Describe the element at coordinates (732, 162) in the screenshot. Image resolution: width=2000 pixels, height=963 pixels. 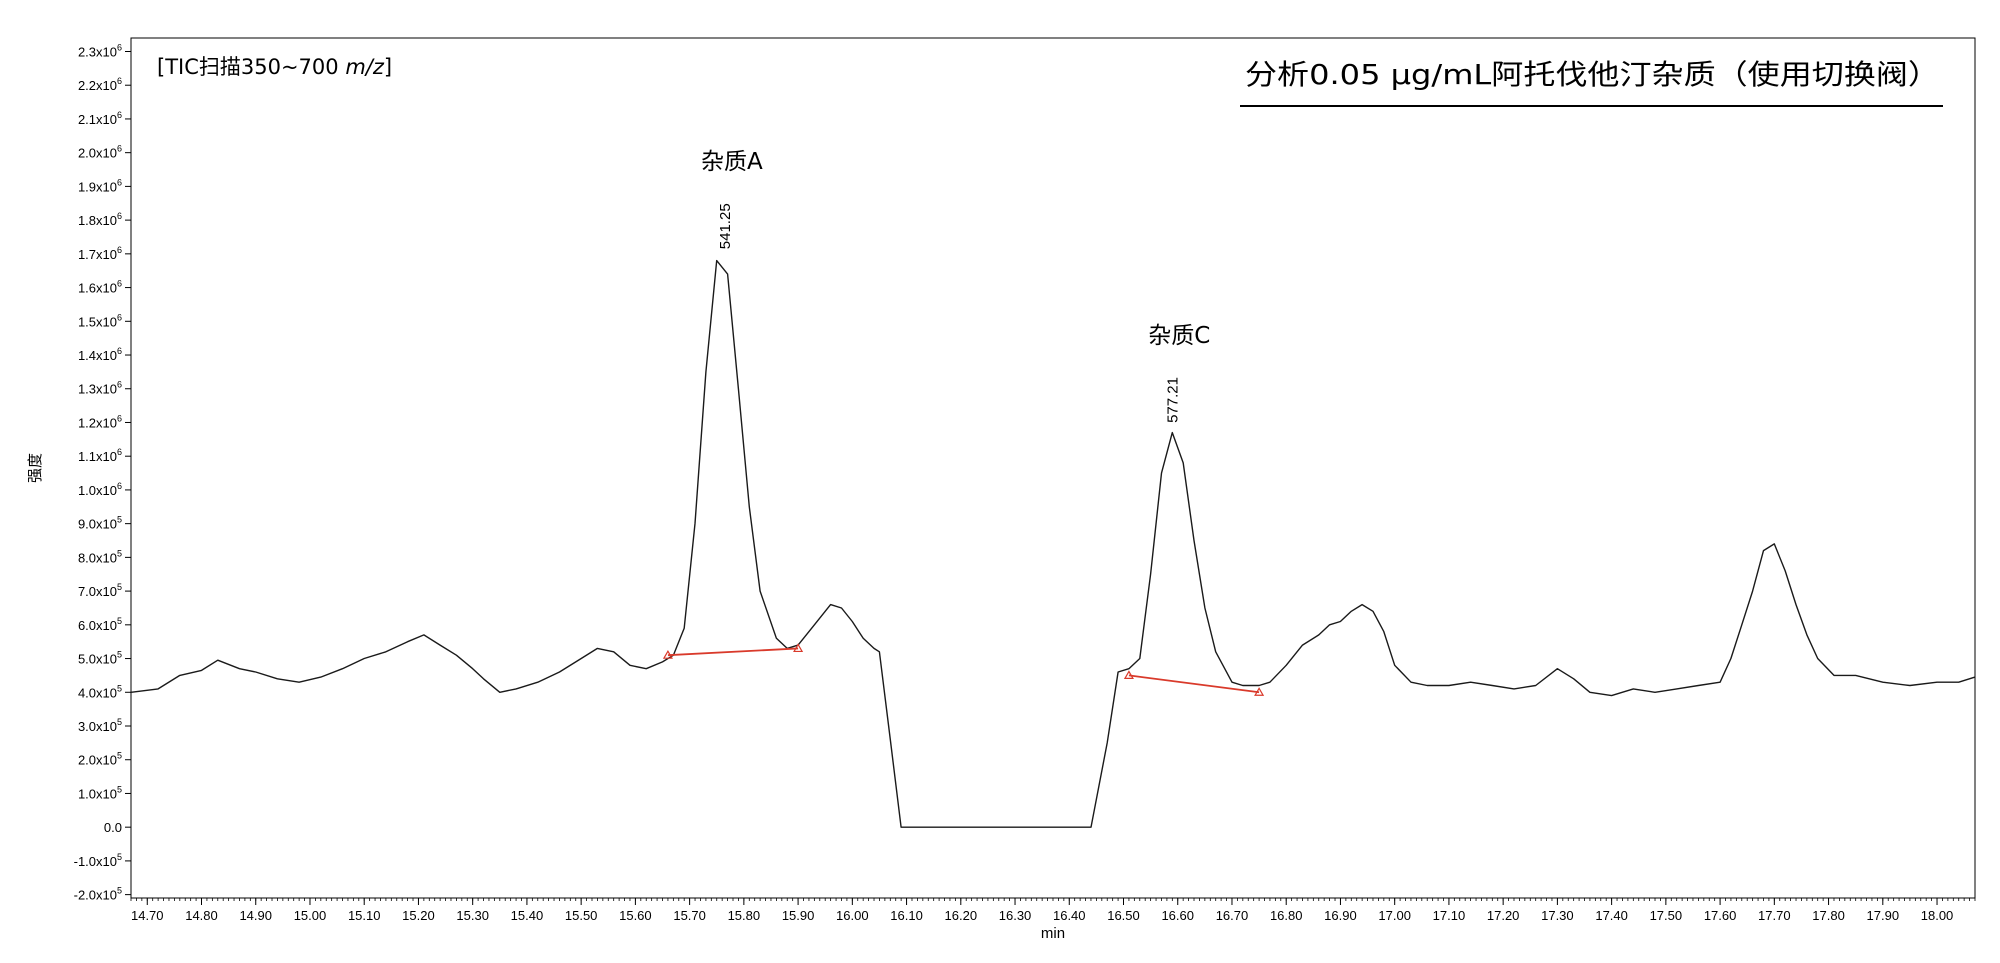
I see `peak-name-label: 杂质A` at that location.